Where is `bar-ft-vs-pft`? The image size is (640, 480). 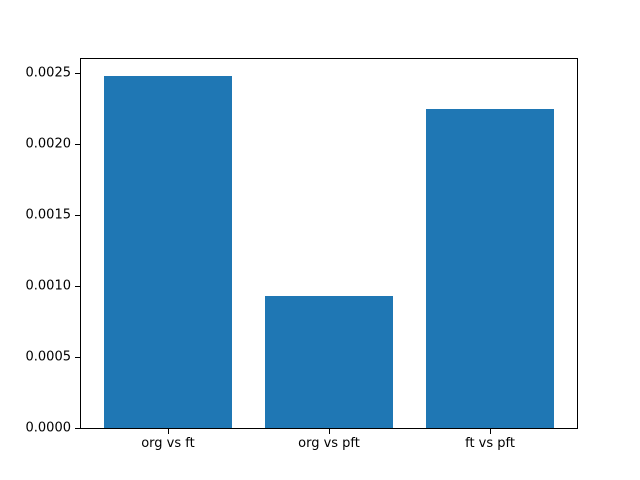
bar-ft-vs-pft is located at coordinates (490, 268).